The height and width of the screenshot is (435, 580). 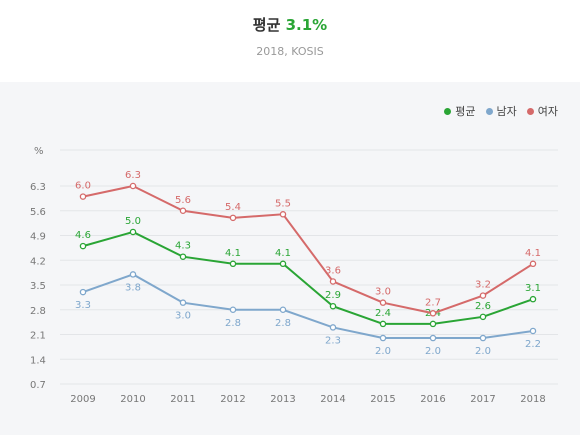 What do you see at coordinates (433, 302) in the screenshot?
I see `data-label-female: 2.7` at bounding box center [433, 302].